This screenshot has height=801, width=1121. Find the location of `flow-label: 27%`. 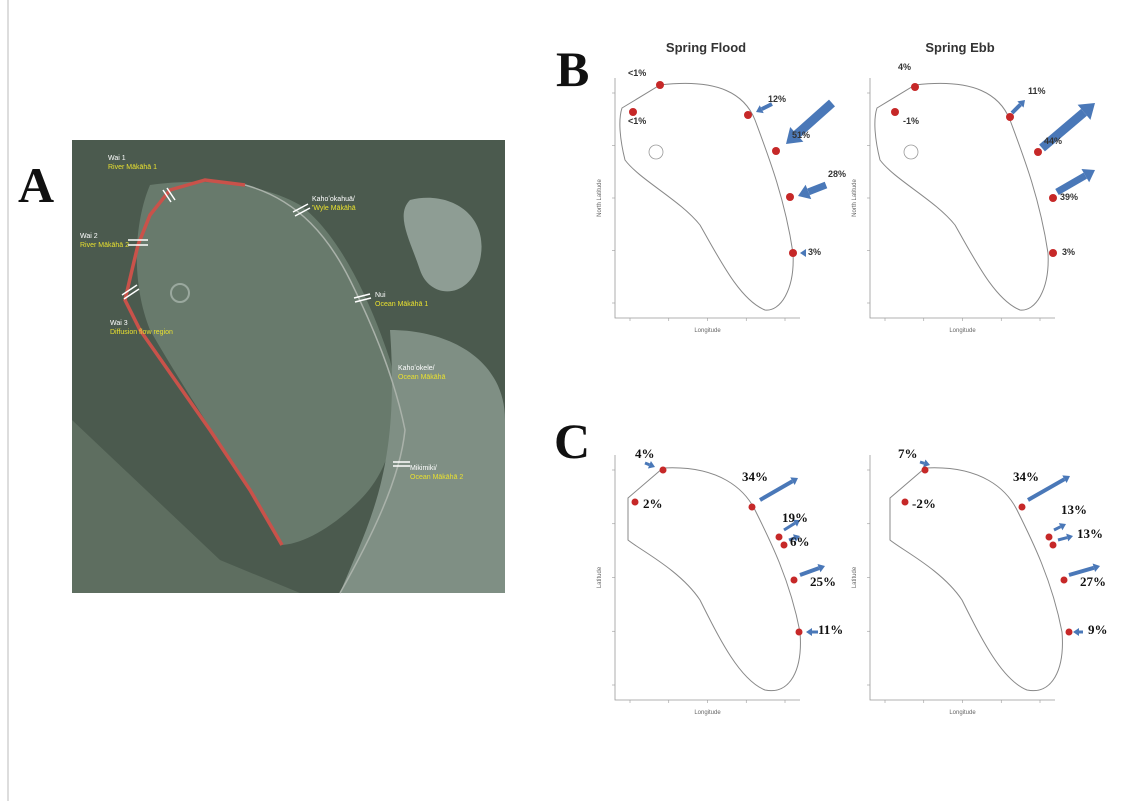

flow-label: 27% is located at coordinates (1093, 581).